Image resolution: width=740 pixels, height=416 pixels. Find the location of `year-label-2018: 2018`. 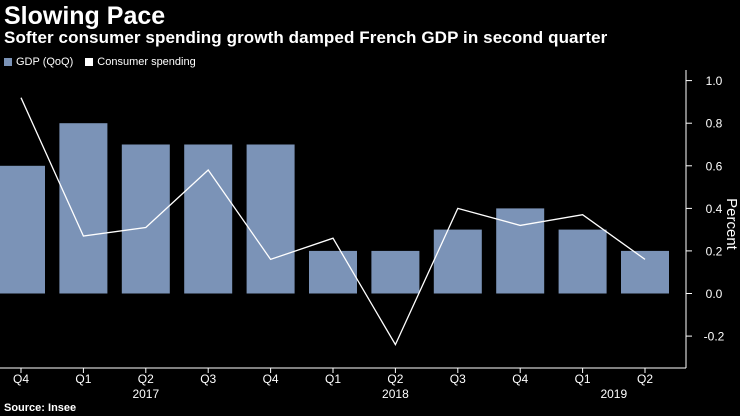

year-label-2018: 2018 is located at coordinates (395, 394).